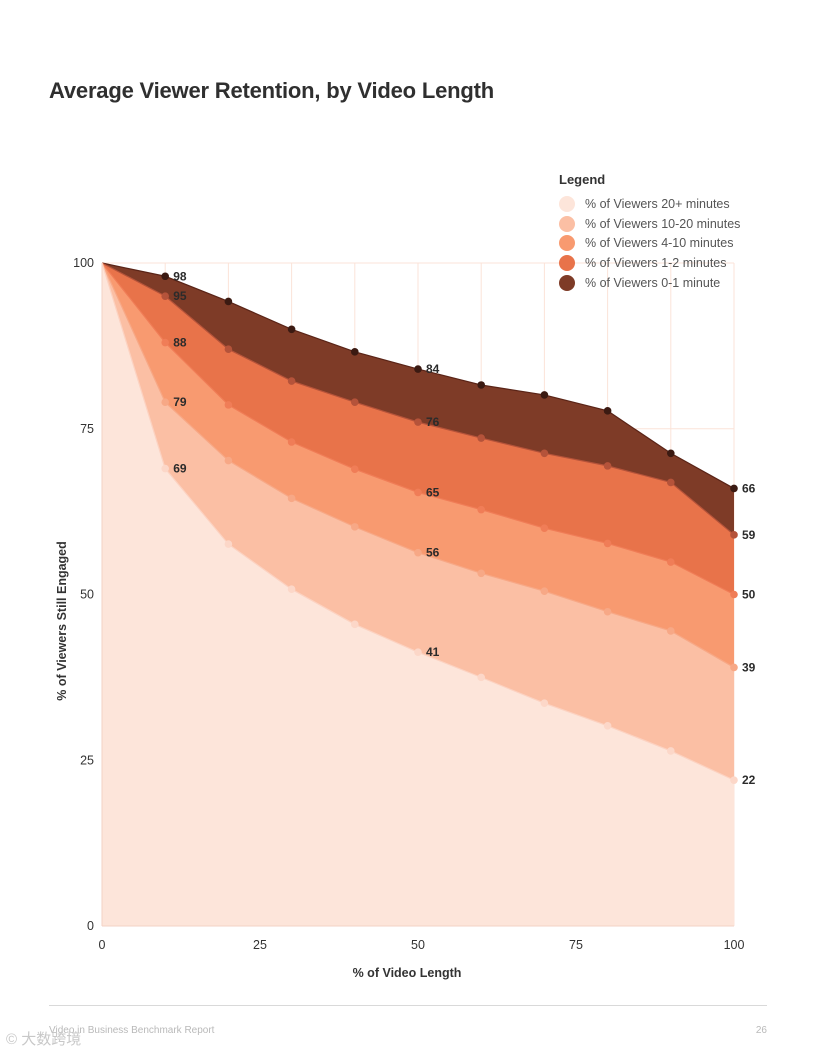 The width and height of the screenshot is (816, 1056). I want to click on legend-label: % of Viewers 0-1 minute, so click(653, 283).